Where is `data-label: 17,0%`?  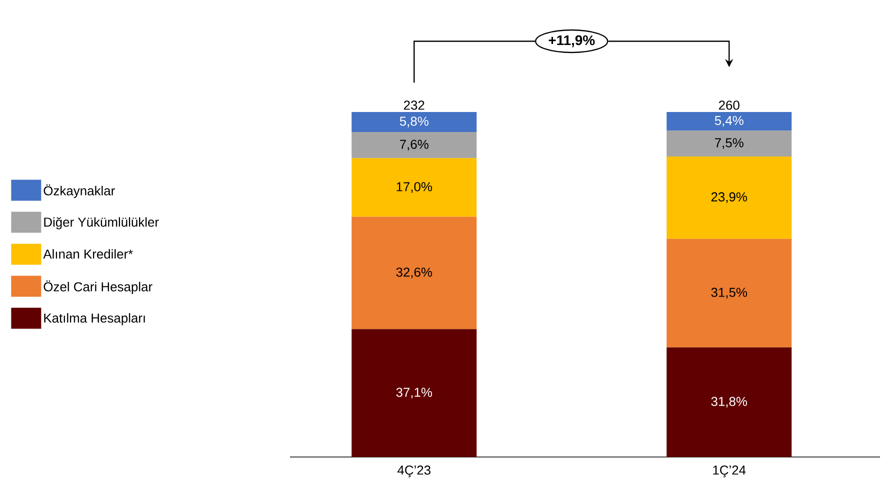
data-label: 17,0% is located at coordinates (414, 187).